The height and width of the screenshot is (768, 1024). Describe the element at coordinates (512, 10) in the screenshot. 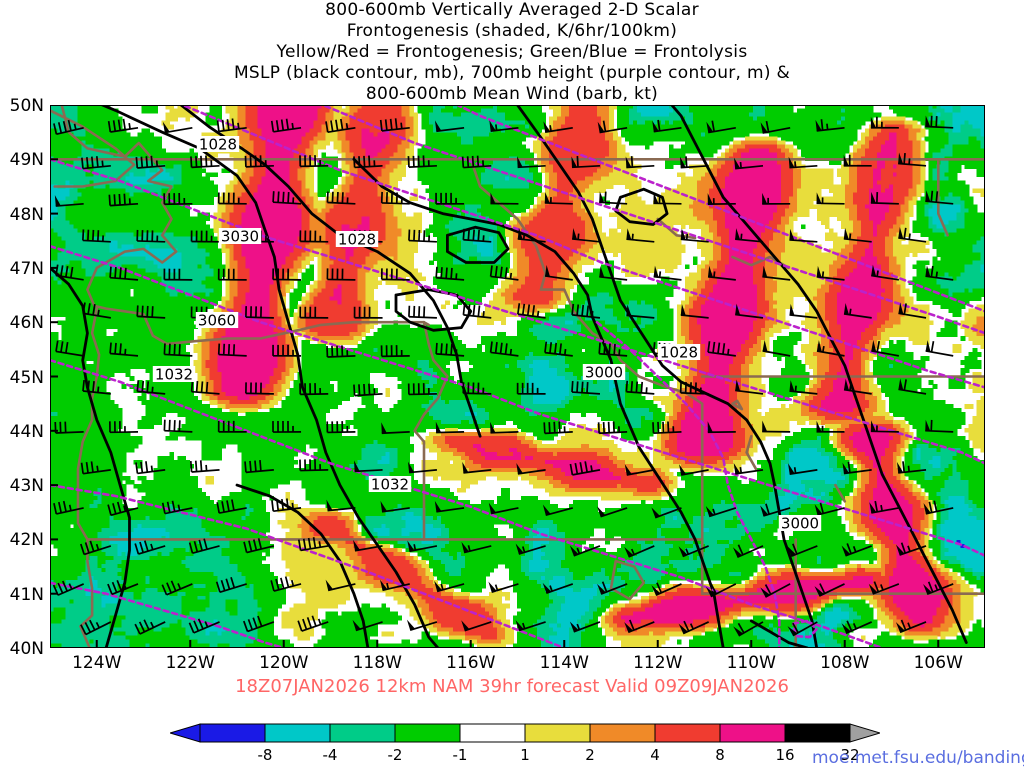

I see `title-line-1: 800-600mb Vertically Averaged 2-D Scalar` at that location.